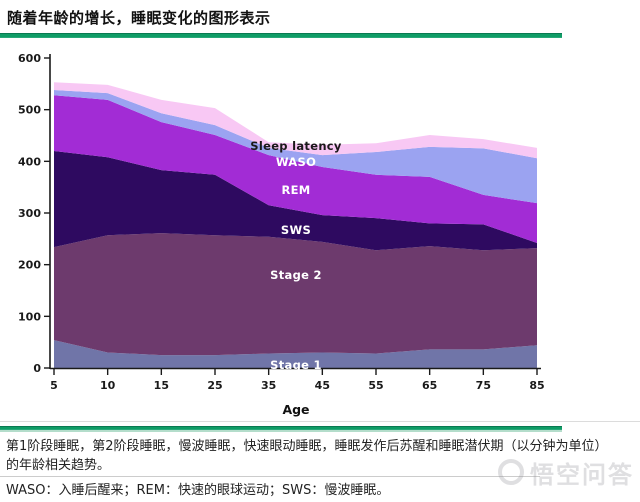  I want to click on y-tick-label: 0, so click(37, 368).